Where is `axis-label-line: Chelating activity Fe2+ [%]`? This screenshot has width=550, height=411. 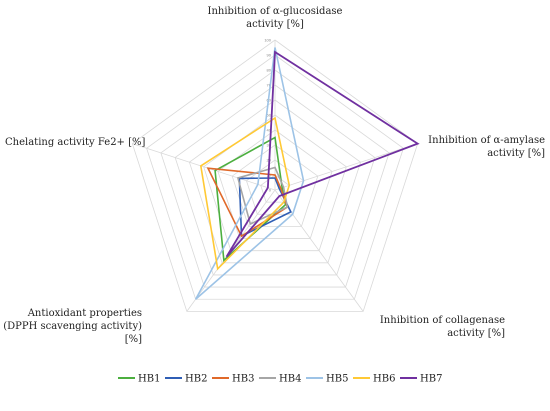
axis-label-line: Chelating activity Fe2+ [%] is located at coordinates (75, 142).